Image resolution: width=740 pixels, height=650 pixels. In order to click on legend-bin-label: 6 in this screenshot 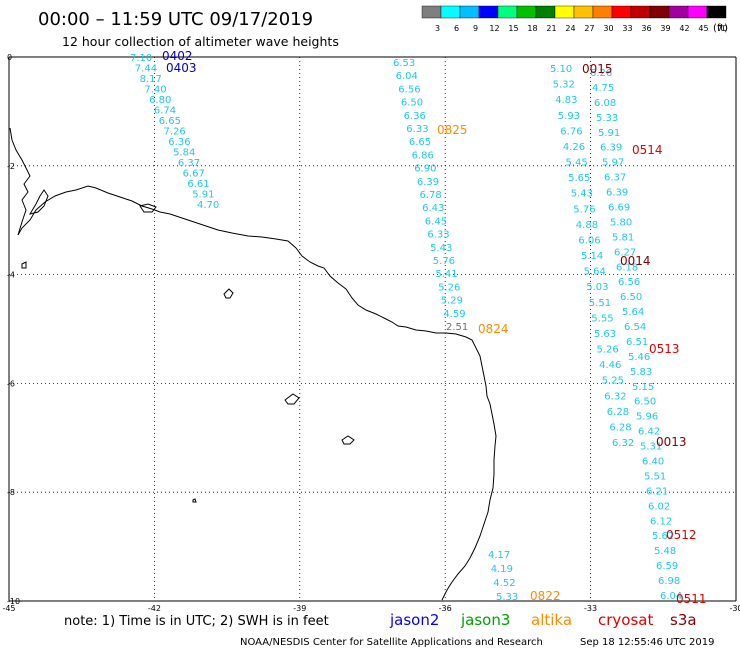, I will do `click(456, 28)`.